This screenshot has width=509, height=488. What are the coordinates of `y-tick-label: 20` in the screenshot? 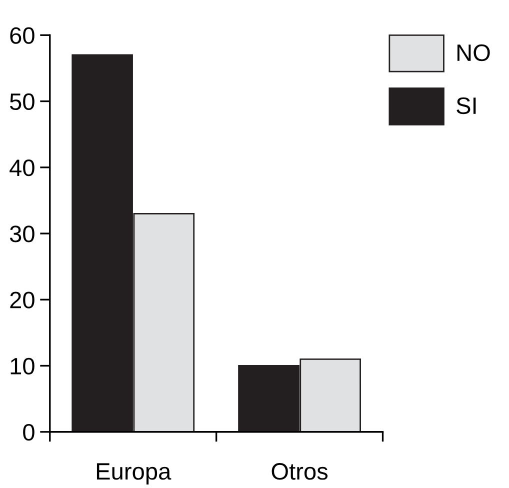 It's located at (22, 300).